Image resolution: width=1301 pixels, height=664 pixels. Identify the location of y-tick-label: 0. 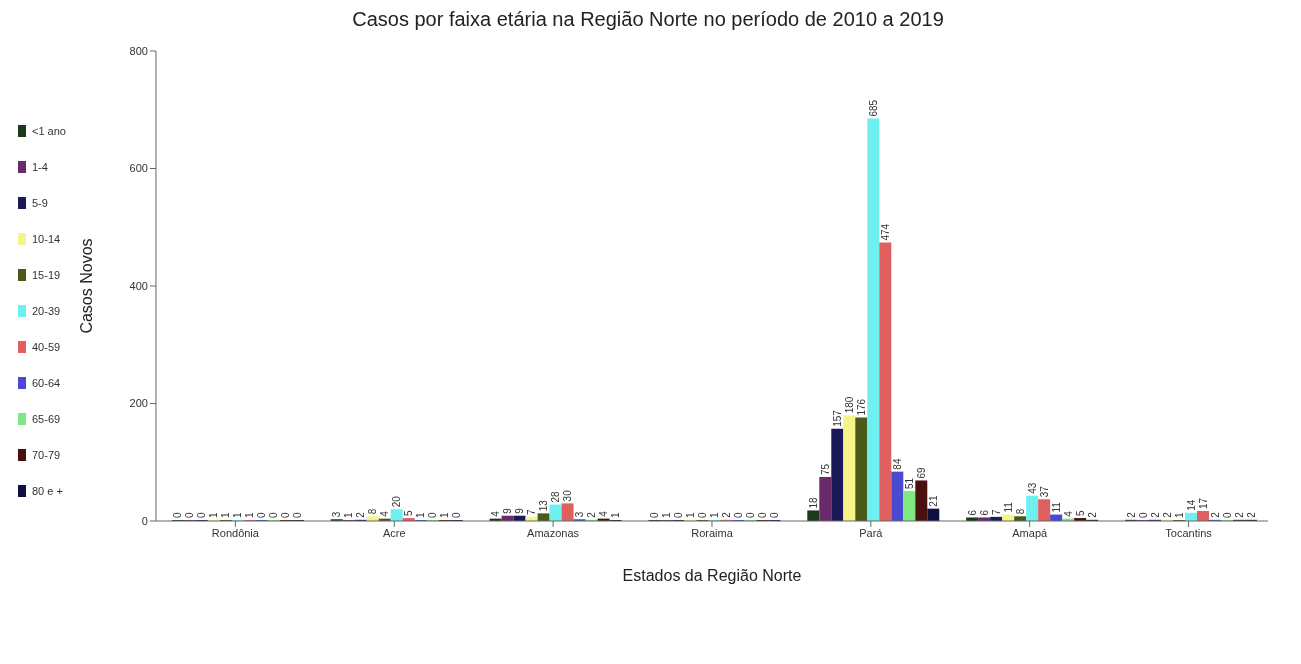
(144, 520).